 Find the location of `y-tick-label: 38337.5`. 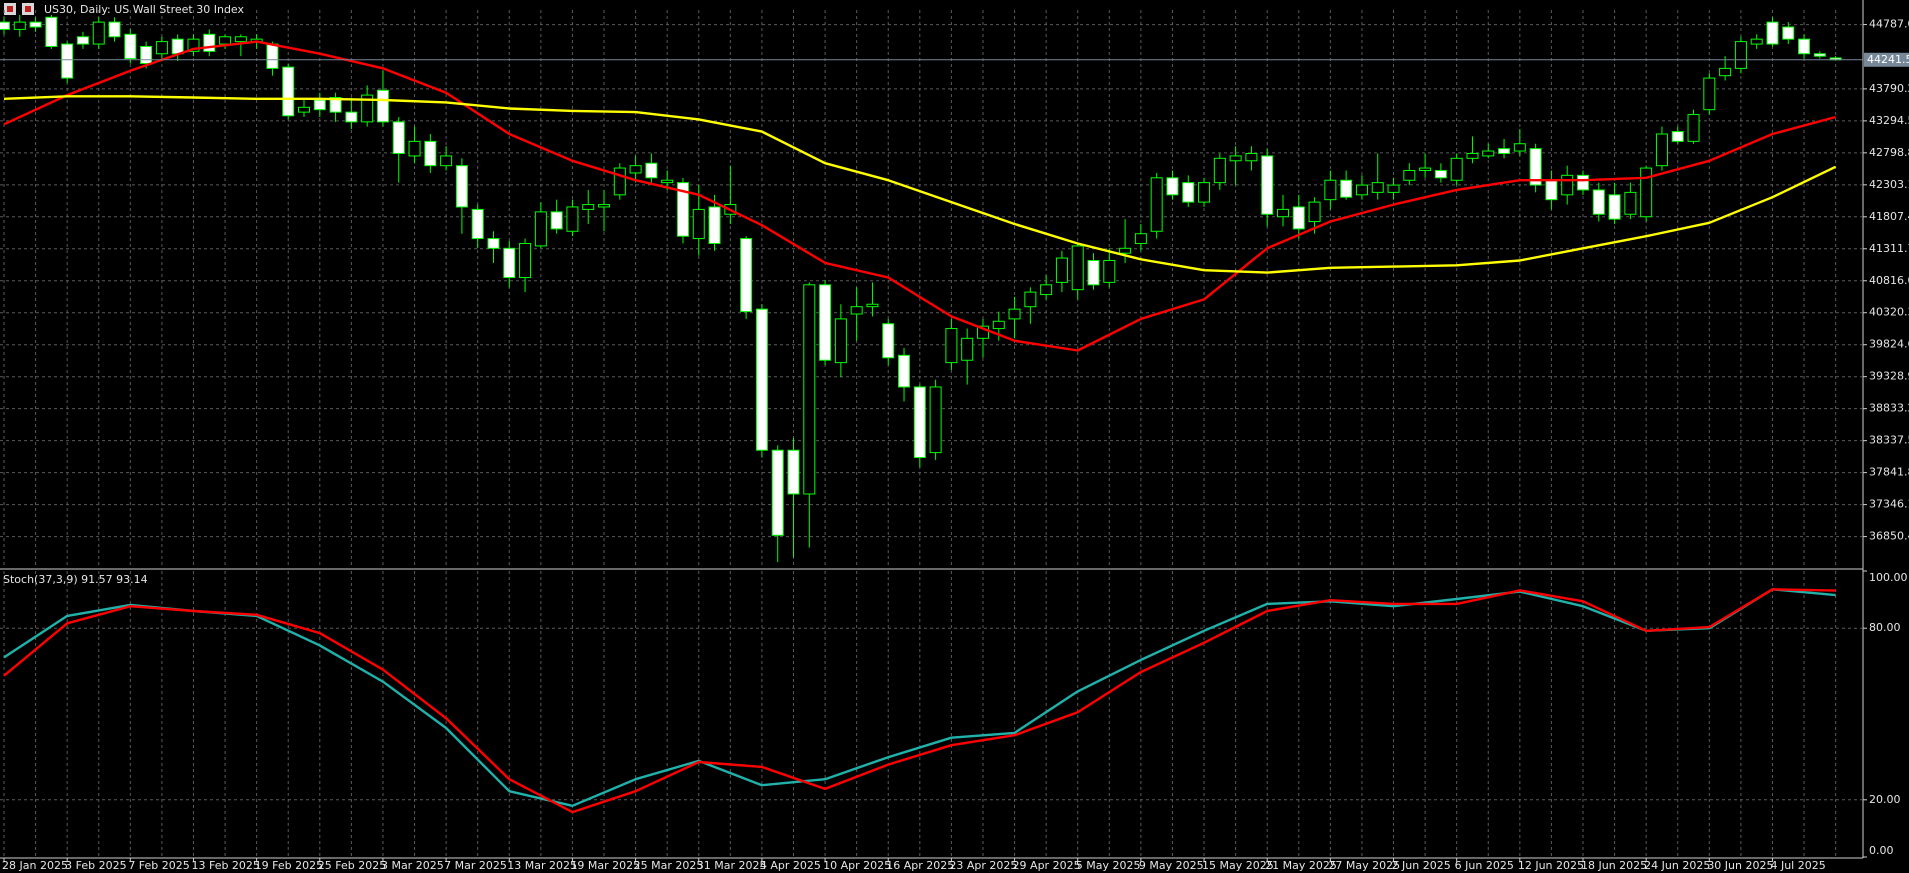

y-tick-label: 38337.5 is located at coordinates (1889, 440).